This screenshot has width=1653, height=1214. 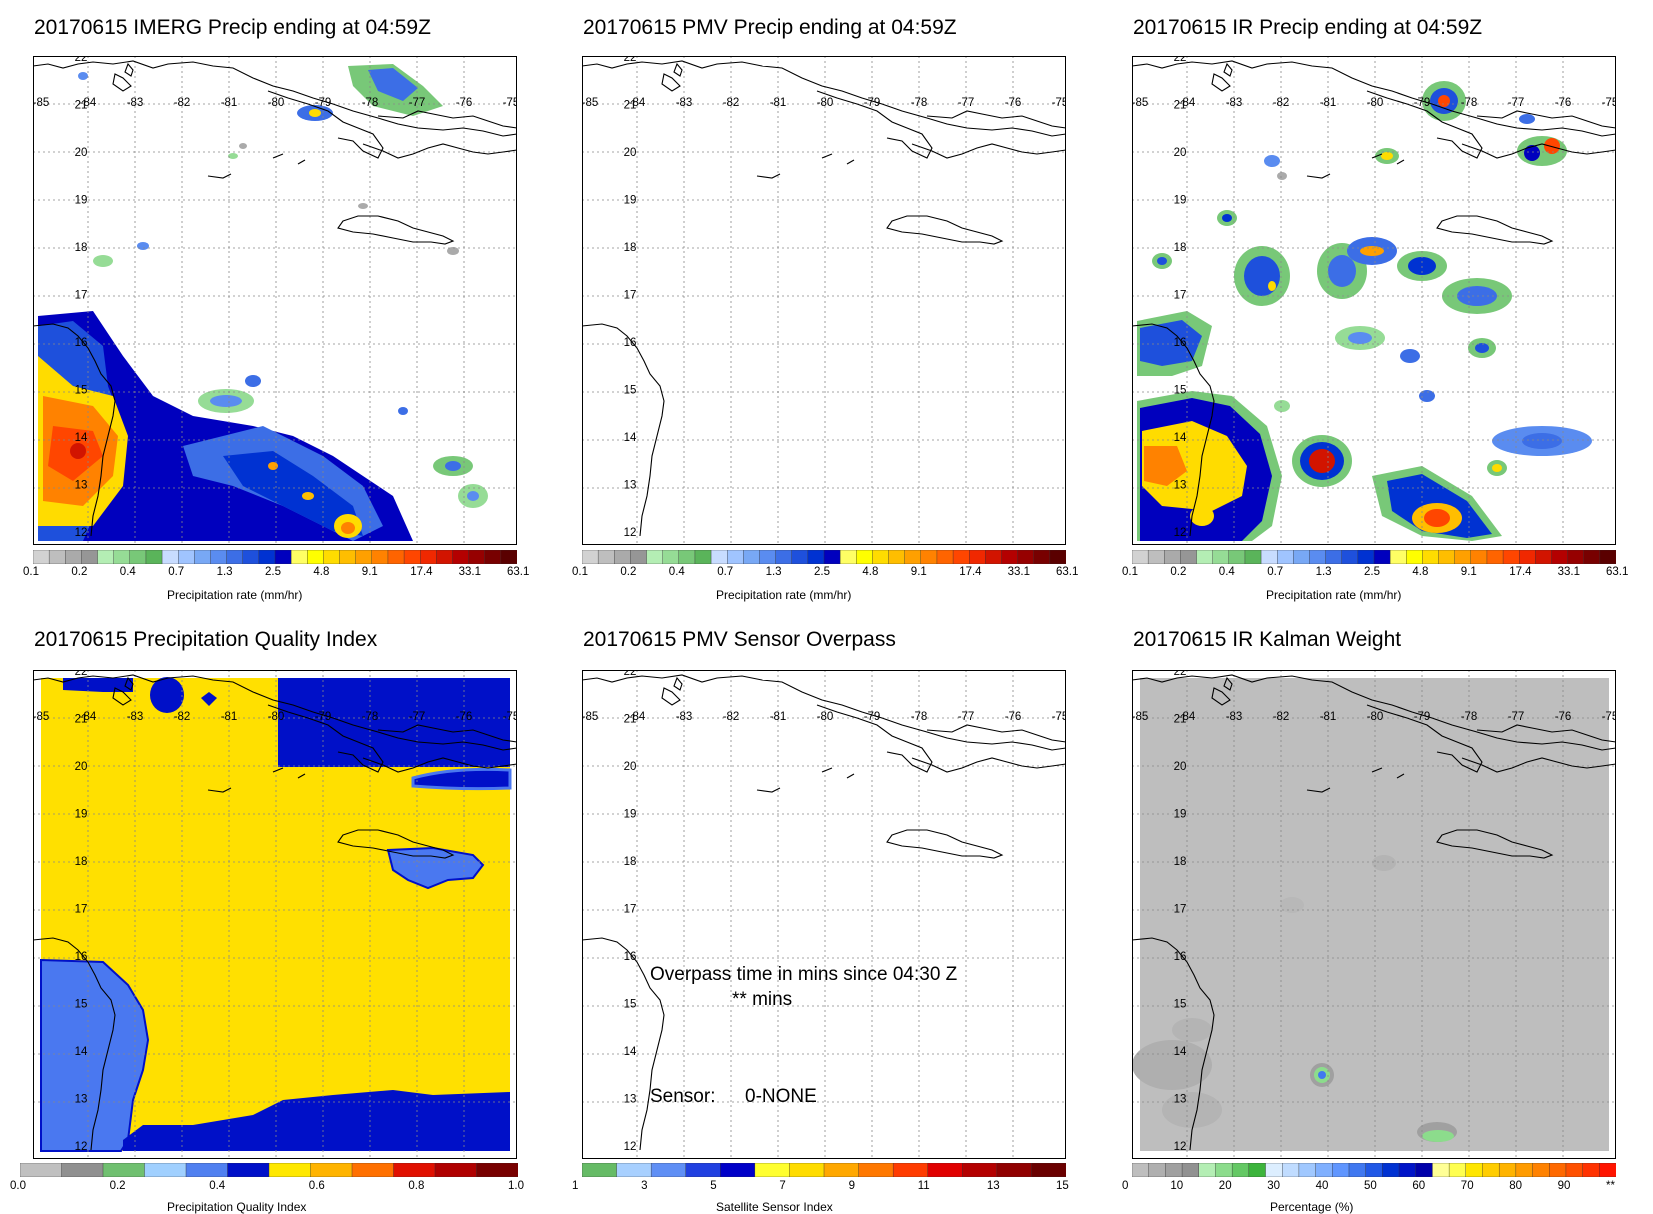 I want to click on latitude-label: 16, so click(x=1180, y=343).